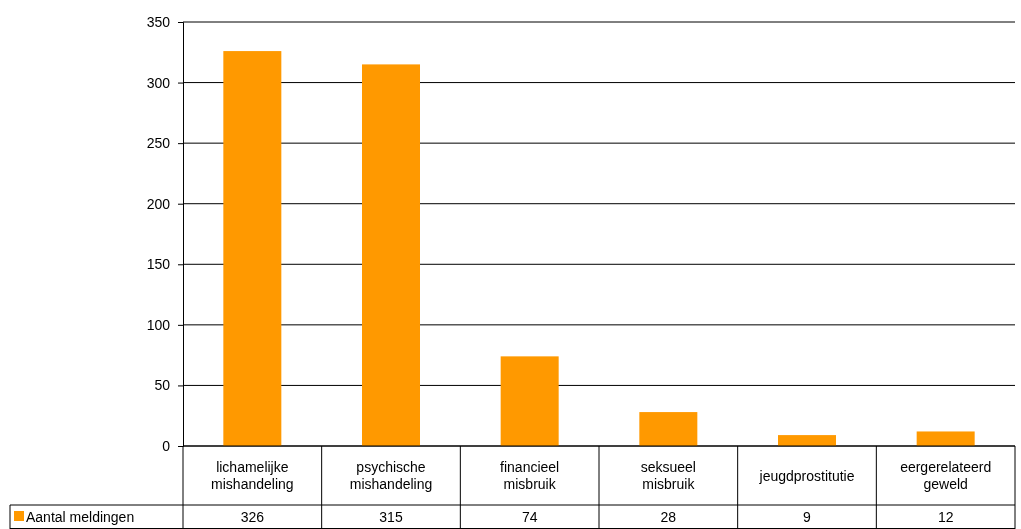 Image resolution: width=1021 pixels, height=529 pixels. Describe the element at coordinates (158, 82) in the screenshot. I see `y-tick-label: 300` at that location.